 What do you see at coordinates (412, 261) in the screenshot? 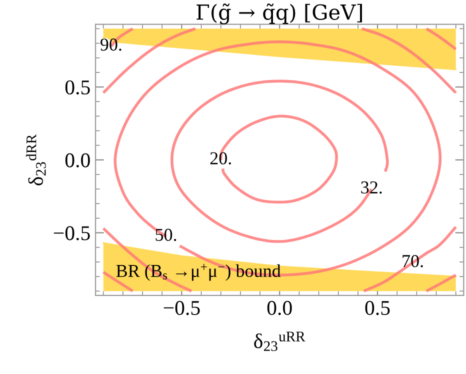
I see `annotation: 70.` at bounding box center [412, 261].